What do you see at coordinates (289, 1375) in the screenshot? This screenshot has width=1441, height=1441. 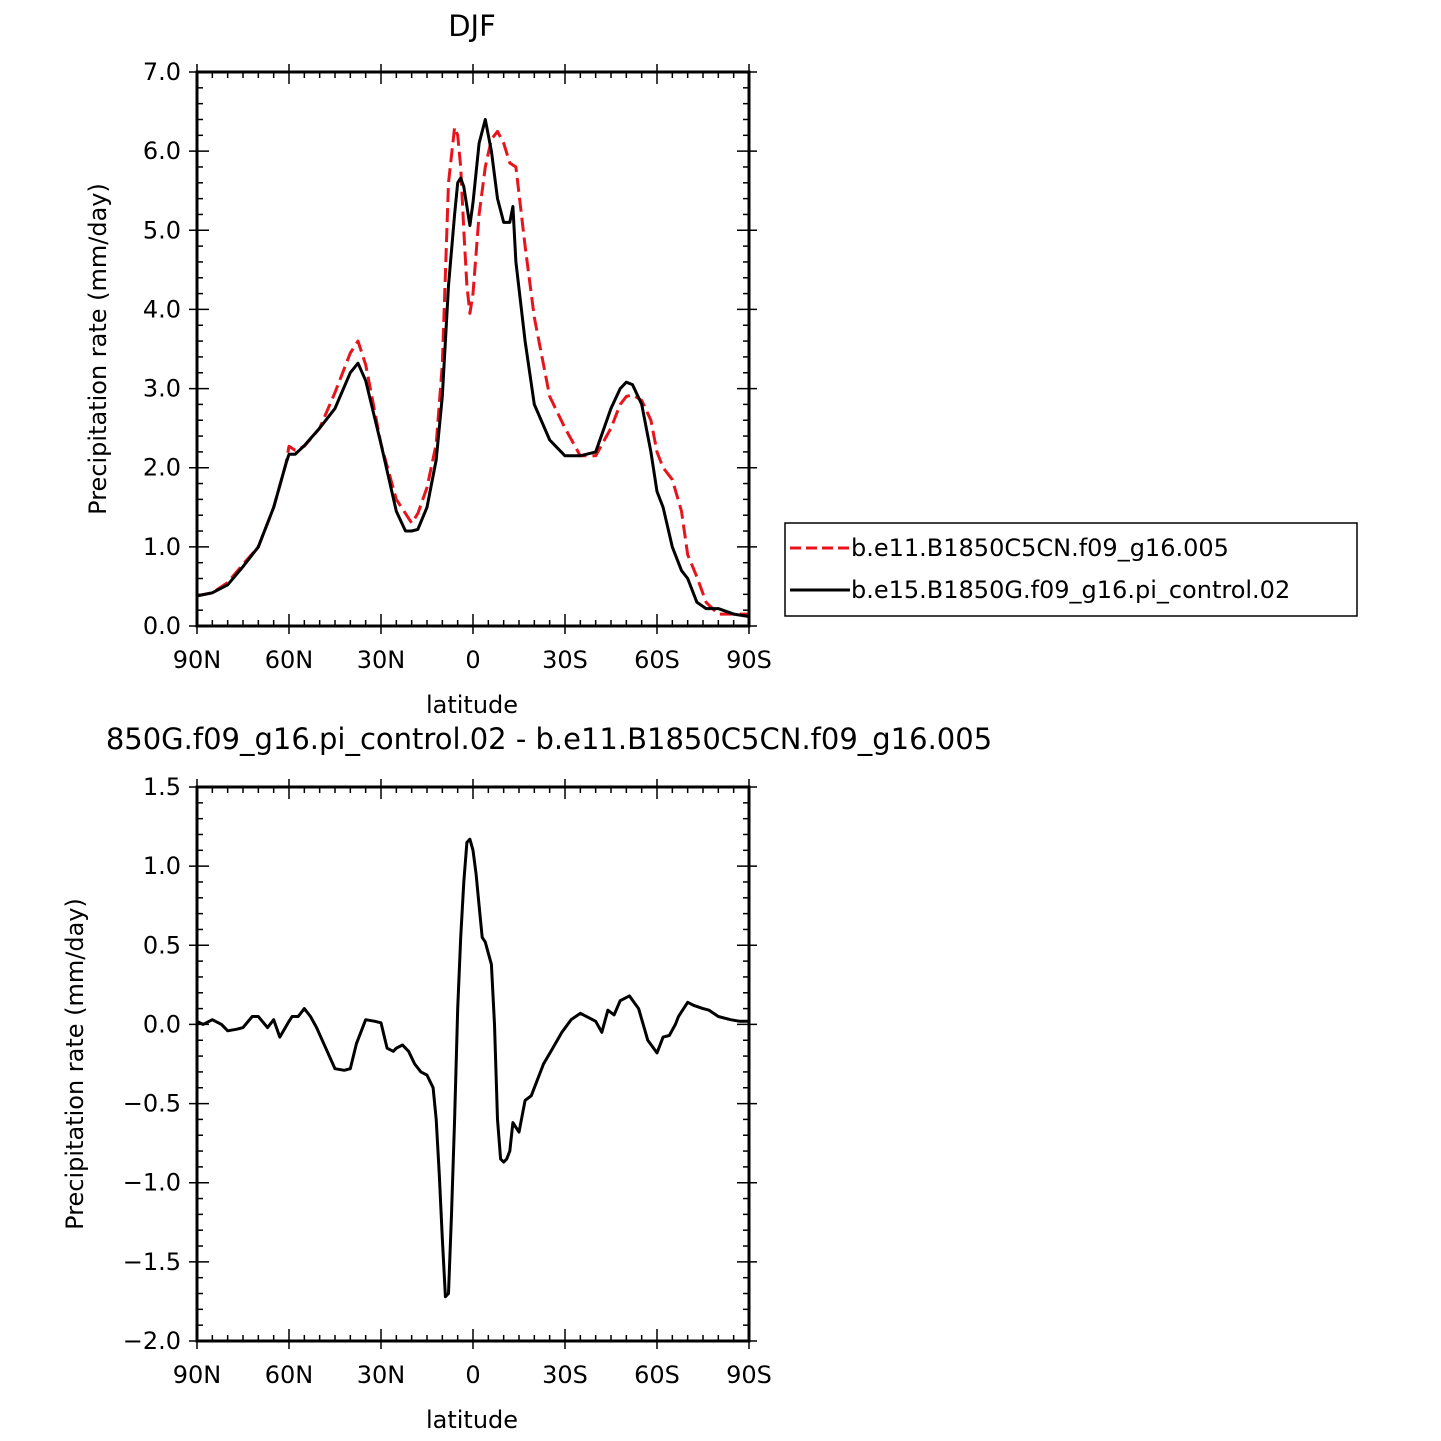 I see `bottom-x-tick-label: 60N` at bounding box center [289, 1375].